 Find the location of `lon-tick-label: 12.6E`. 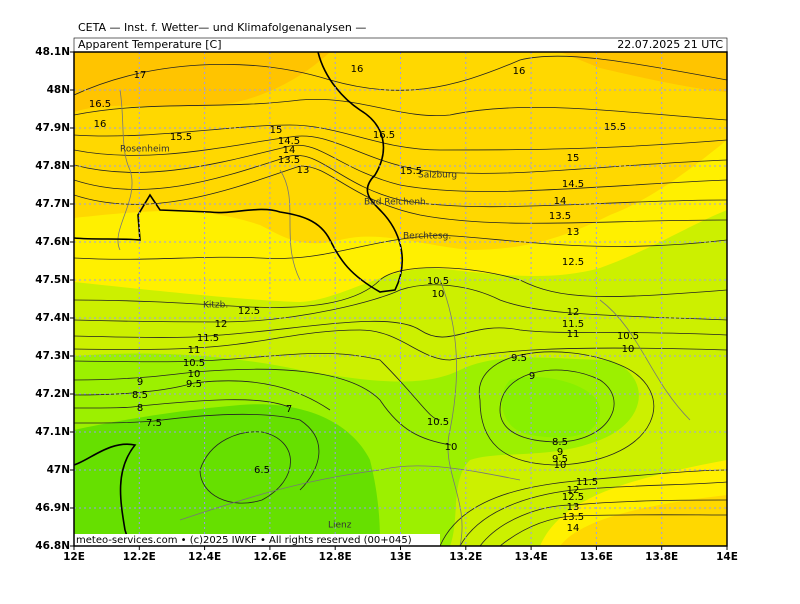

lon-tick-label: 12.6E is located at coordinates (269, 557).